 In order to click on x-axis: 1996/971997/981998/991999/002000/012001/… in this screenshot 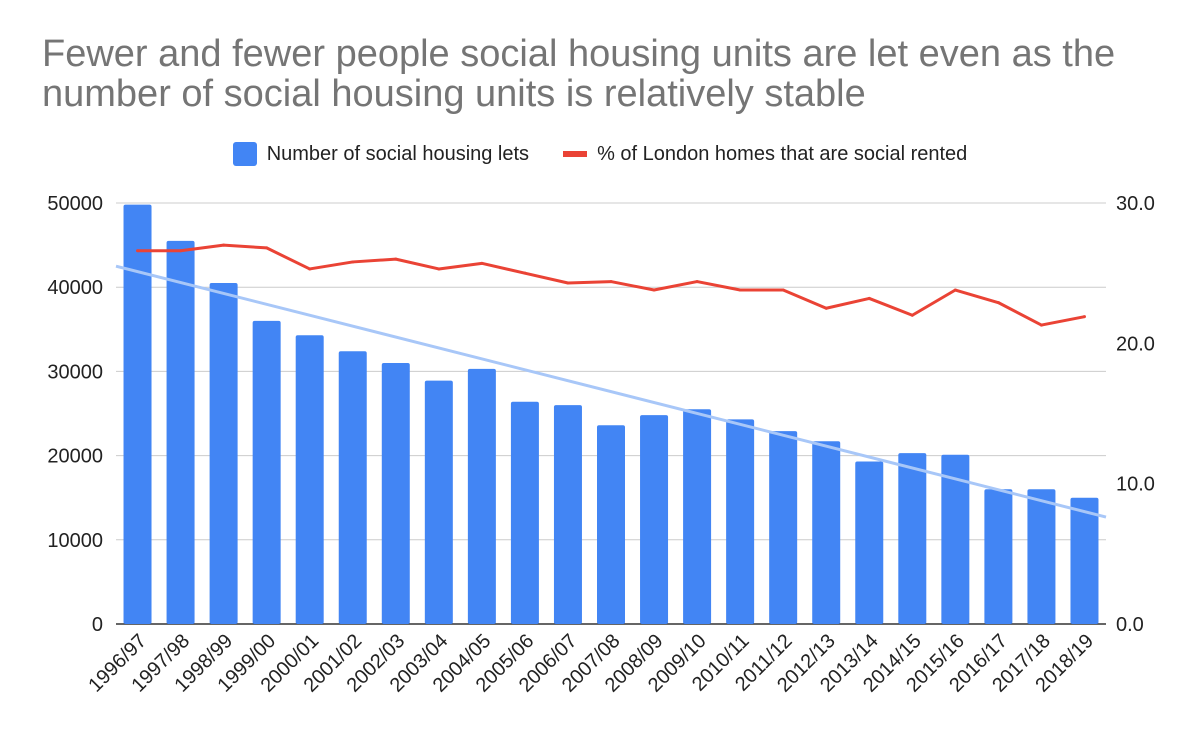, I will do `click(591, 663)`.